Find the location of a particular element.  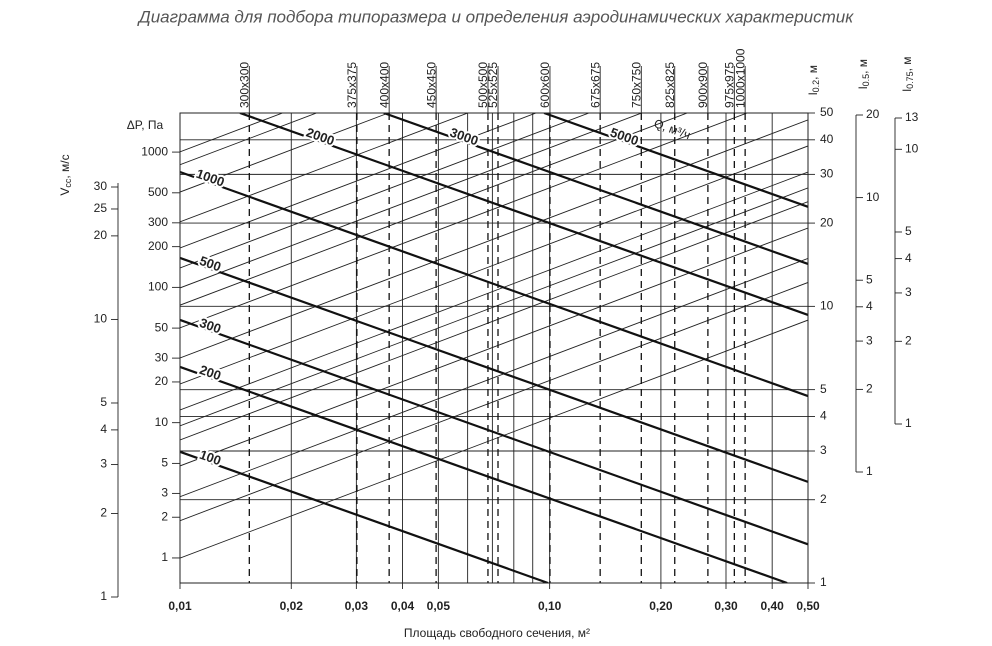

y-axis-label-main: l is located at coordinates (813, 93).